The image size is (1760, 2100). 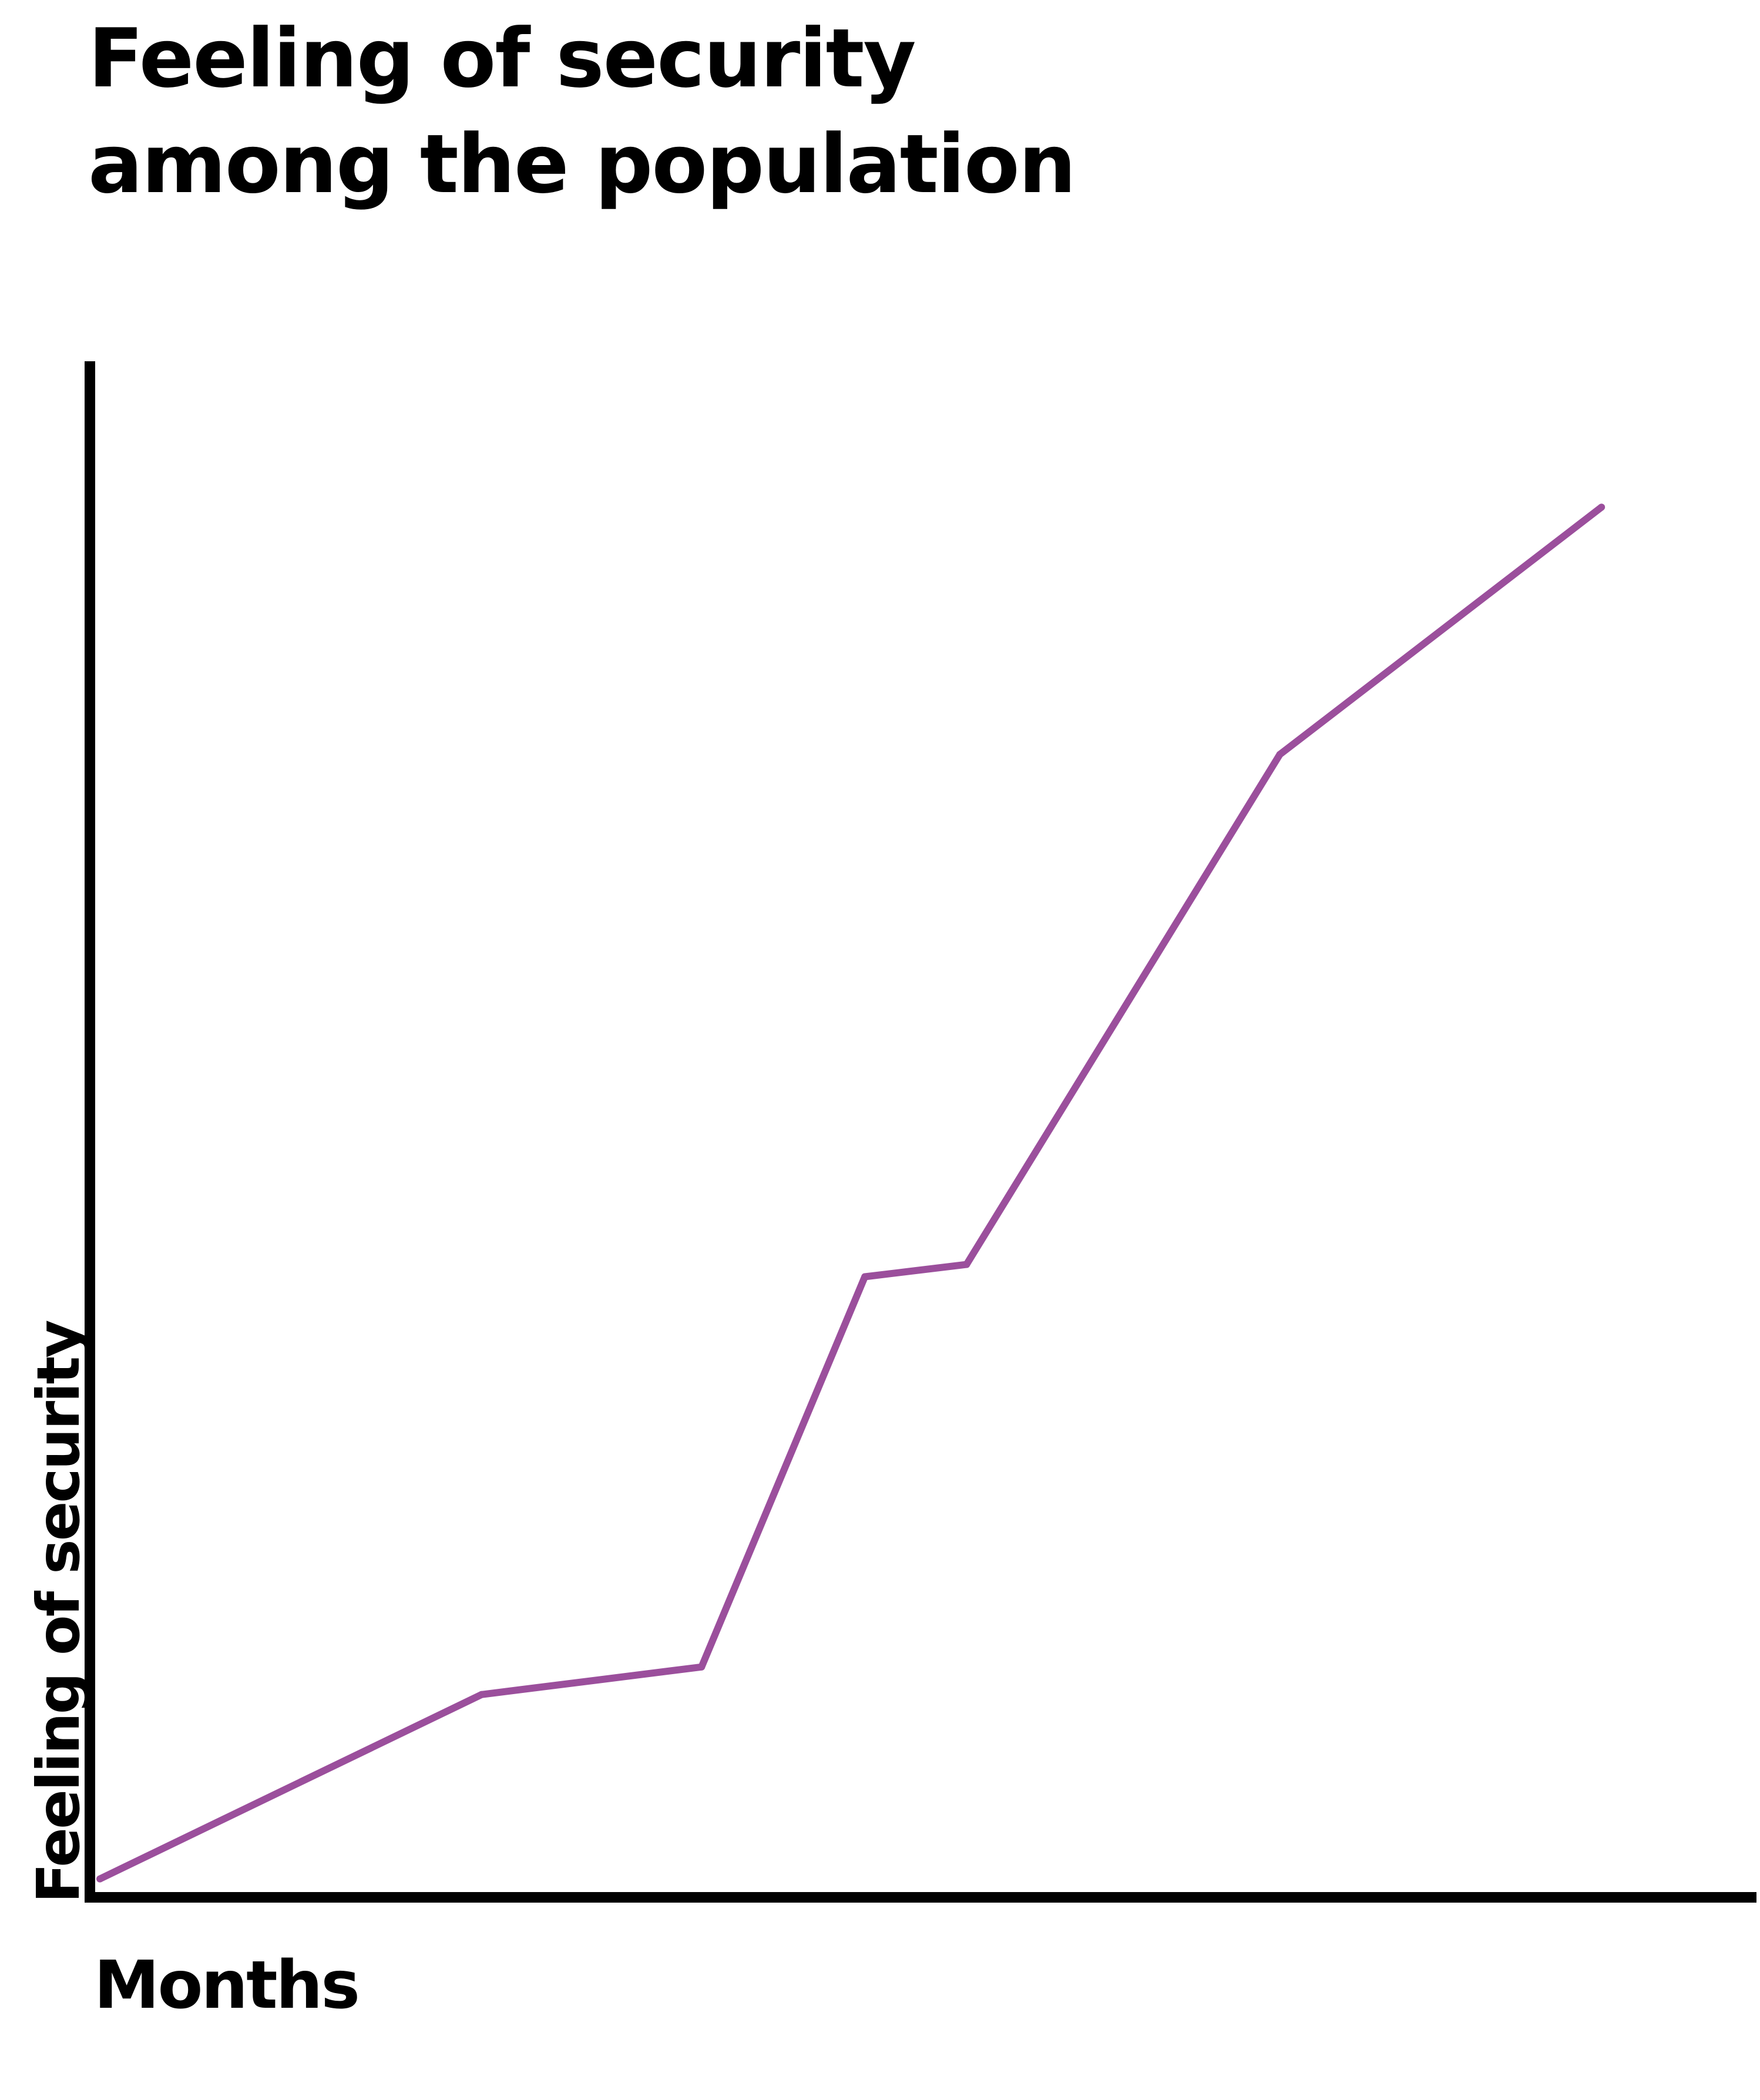 I want to click on y-axis-label: Feeling of security, so click(x=59, y=1612).